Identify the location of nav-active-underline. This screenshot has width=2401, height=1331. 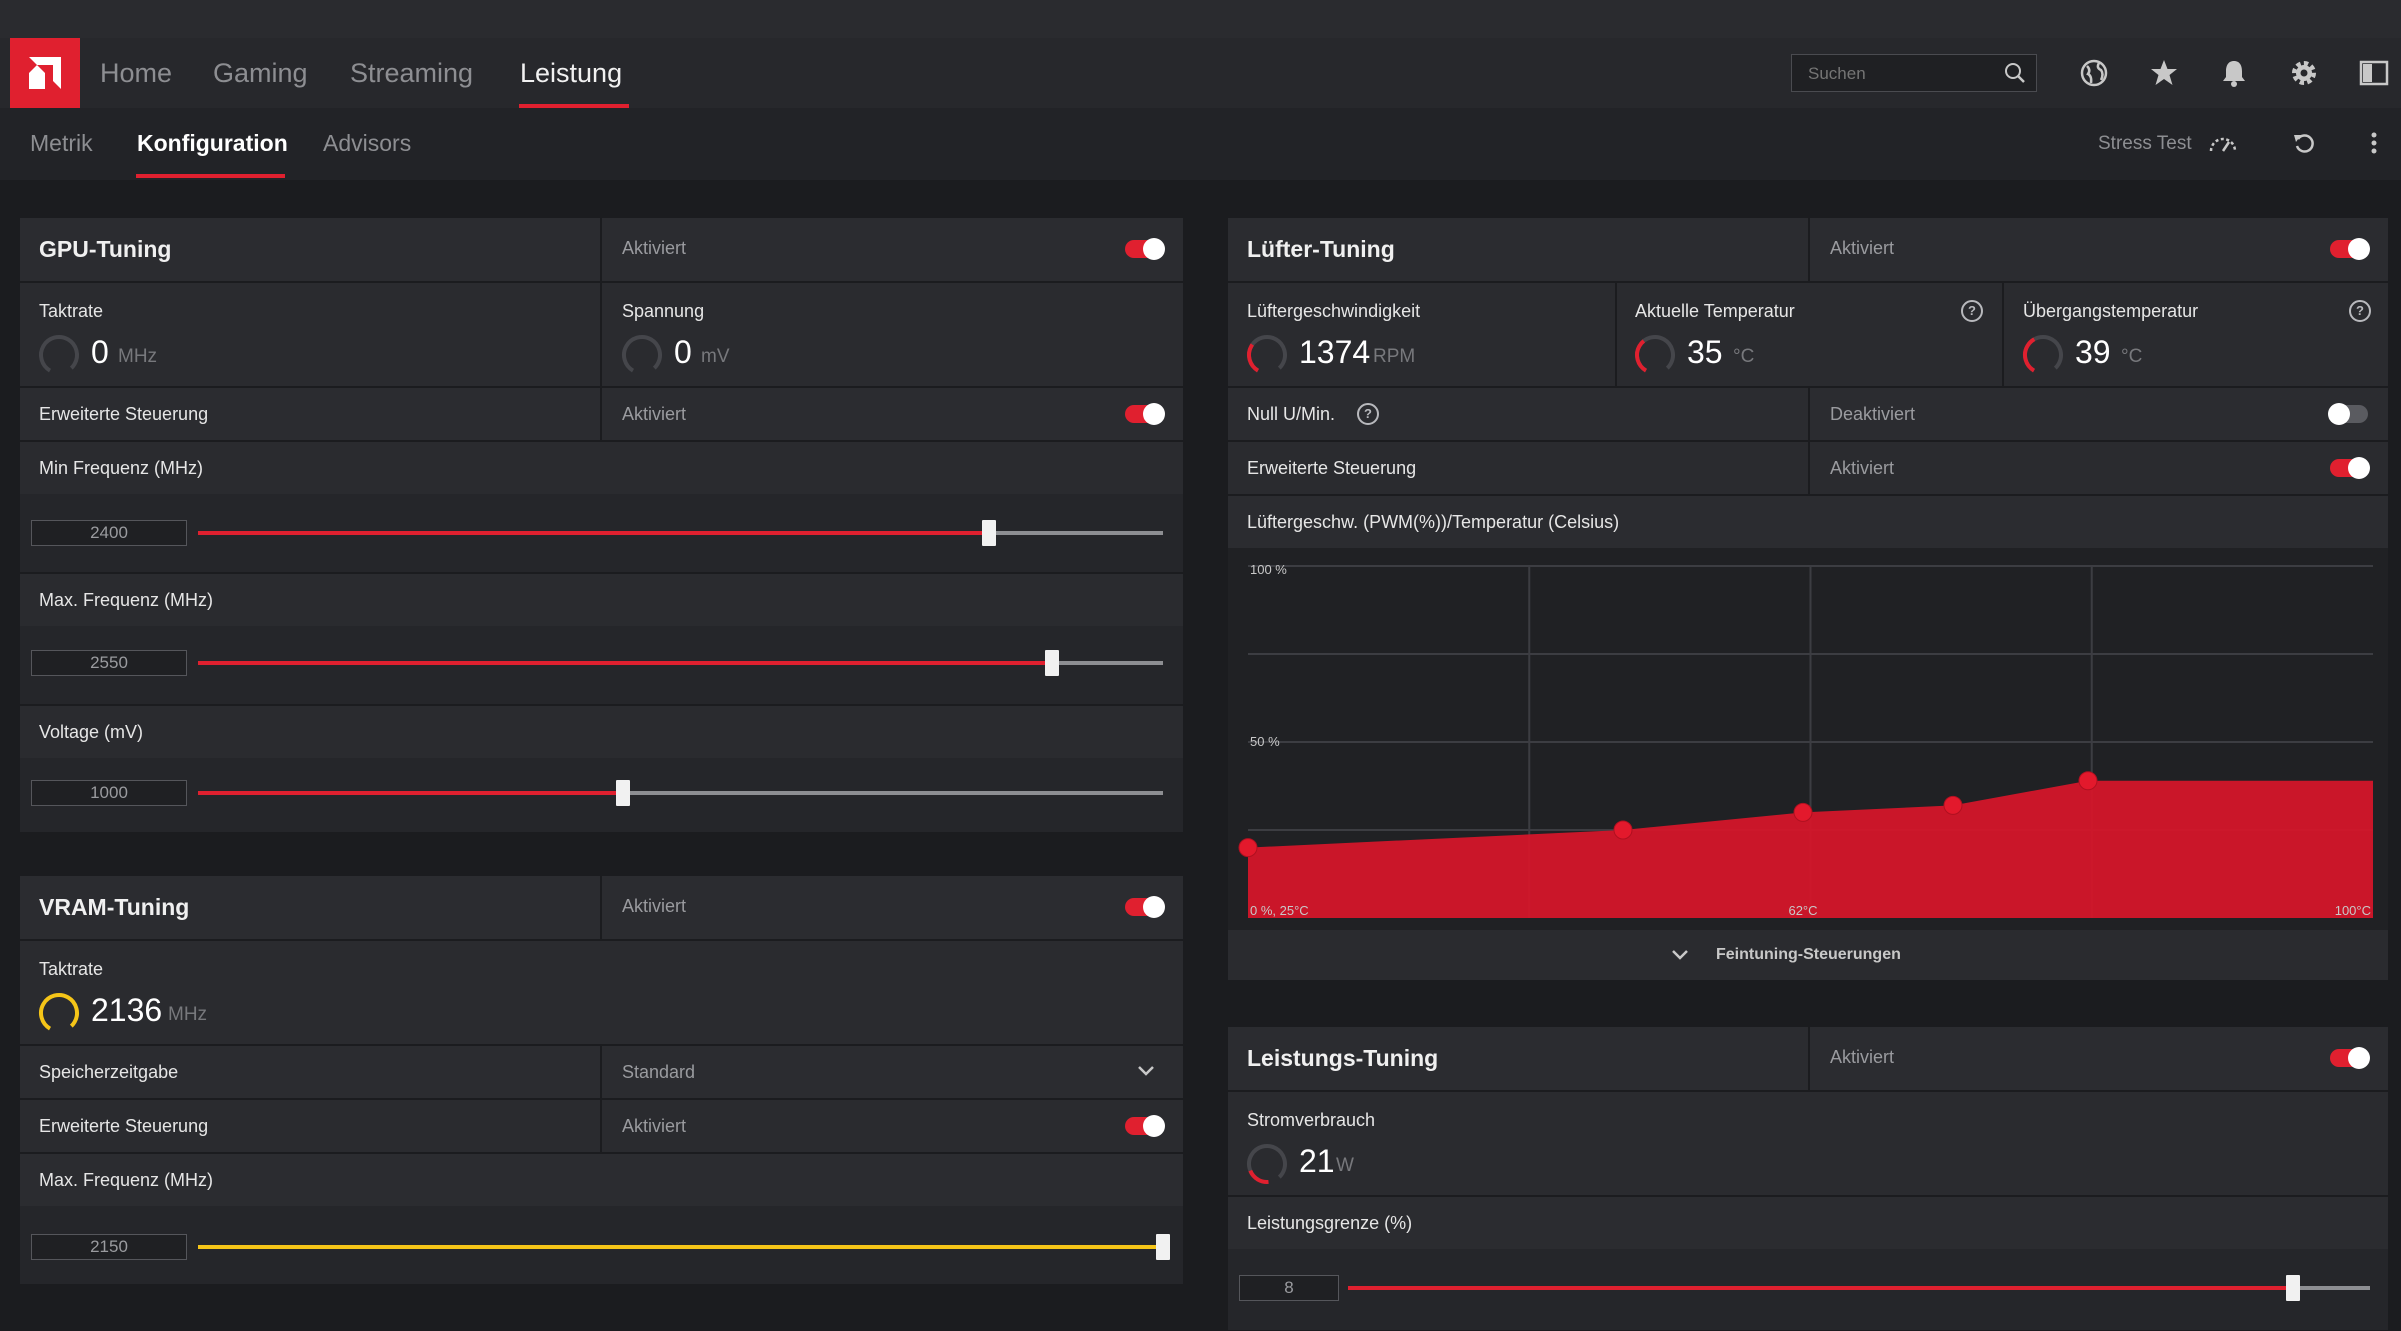
(574, 106).